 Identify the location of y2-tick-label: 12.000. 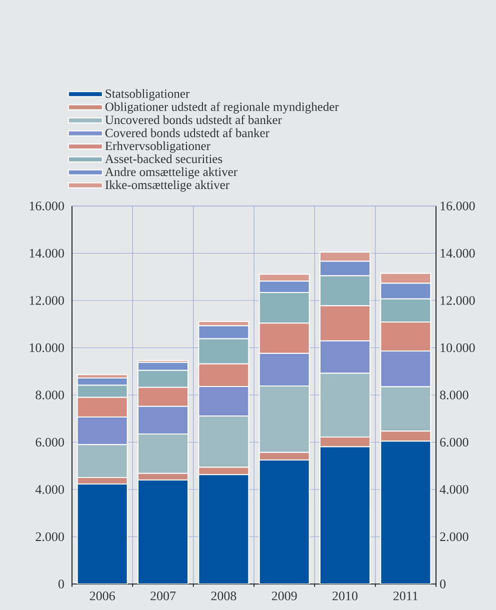
(457, 300).